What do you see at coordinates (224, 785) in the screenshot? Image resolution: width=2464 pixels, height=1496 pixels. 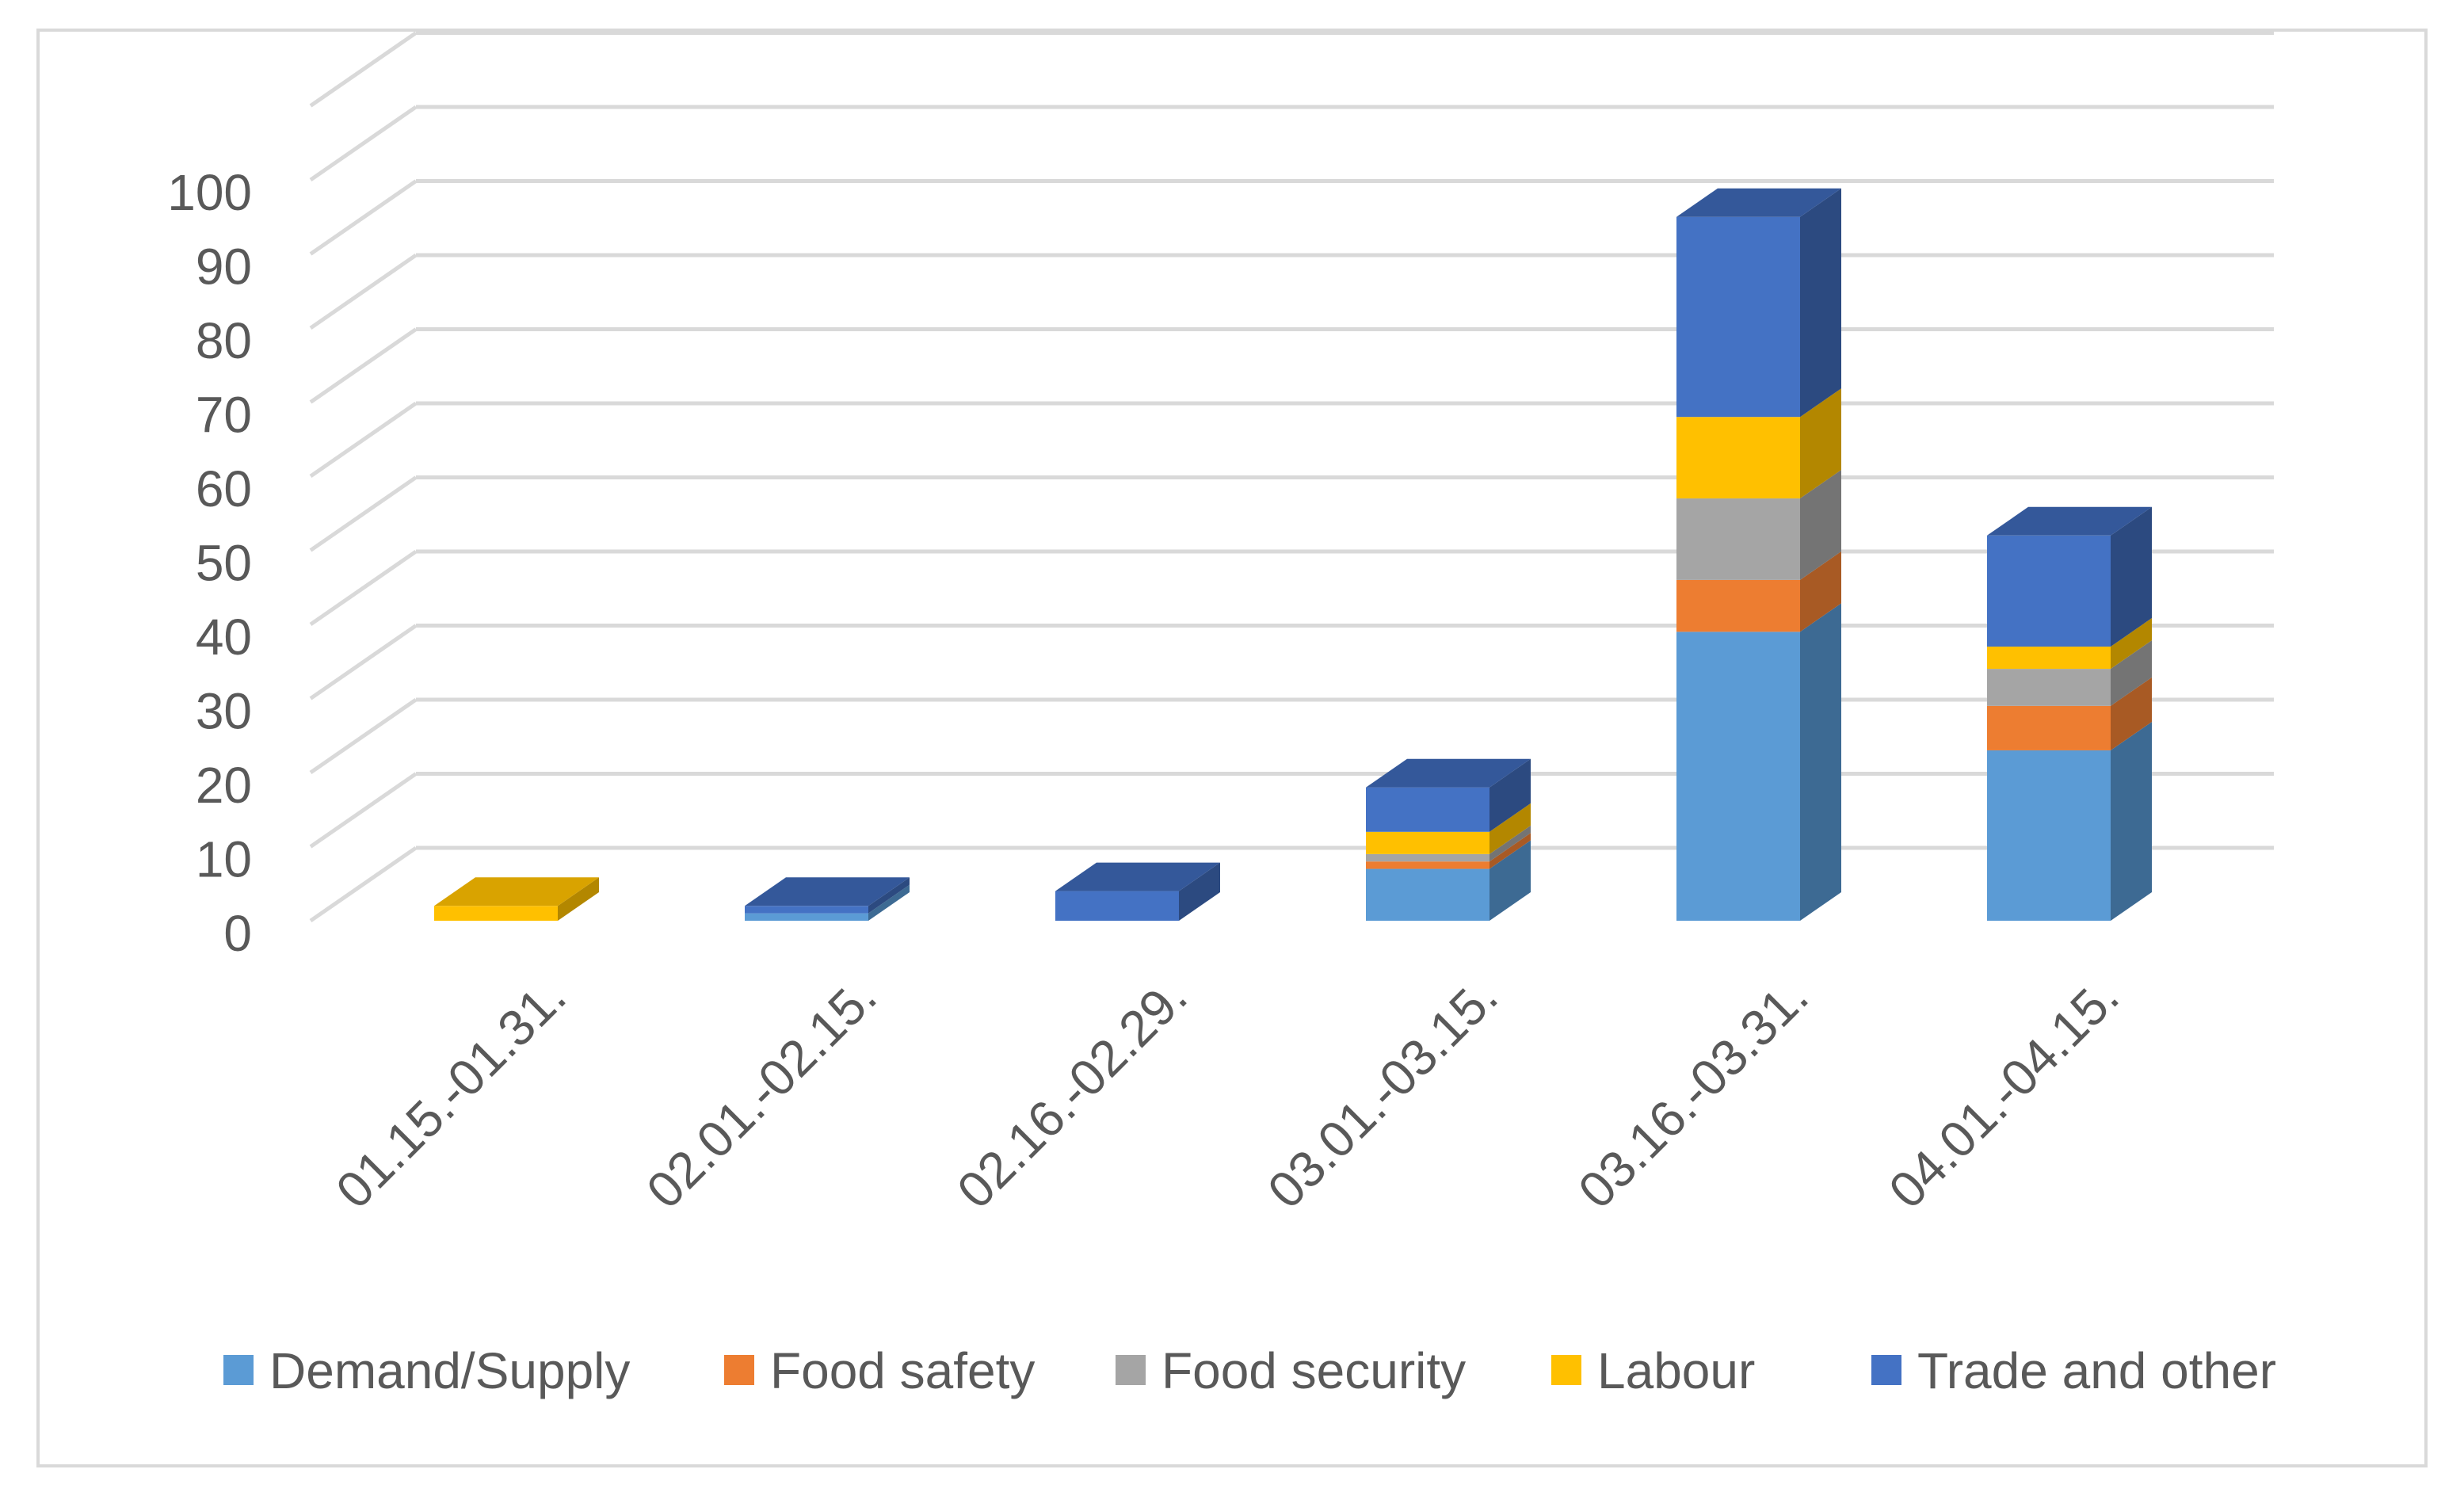 I see `y-tick-label: 20` at bounding box center [224, 785].